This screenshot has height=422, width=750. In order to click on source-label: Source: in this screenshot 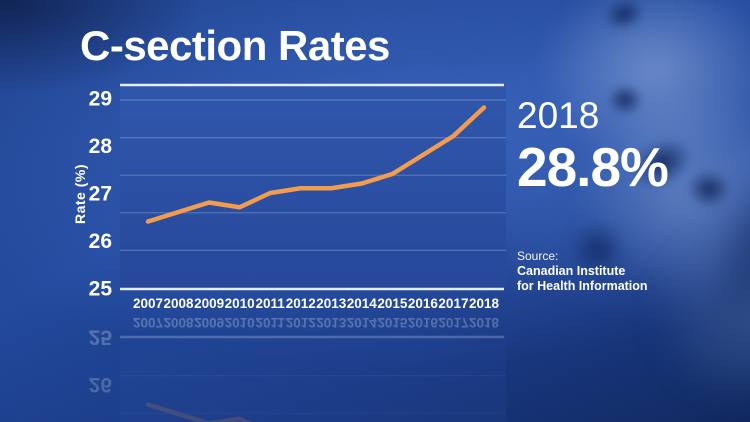, I will do `click(538, 256)`.